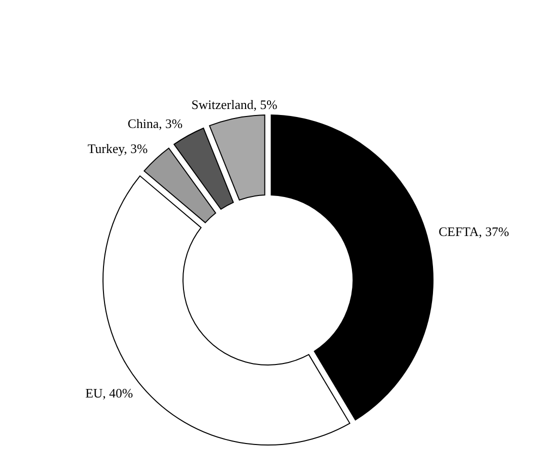 The width and height of the screenshot is (536, 476). What do you see at coordinates (234, 104) in the screenshot?
I see `slice-label: Switzerland, 5%` at bounding box center [234, 104].